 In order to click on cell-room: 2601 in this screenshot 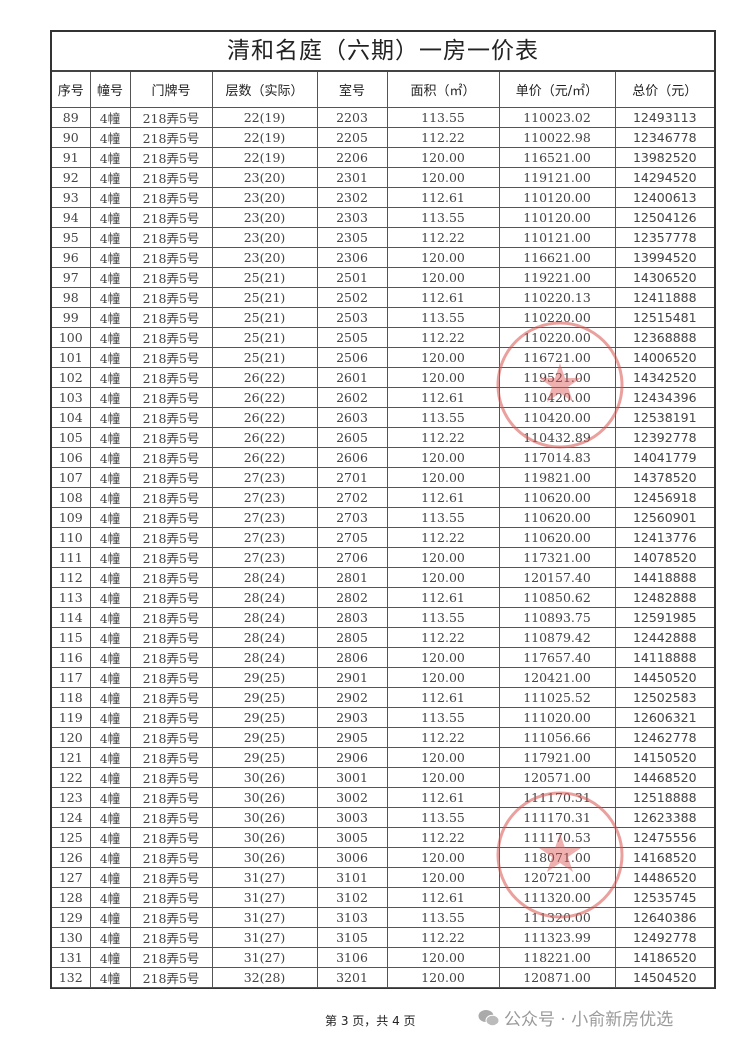, I will do `click(352, 377)`.